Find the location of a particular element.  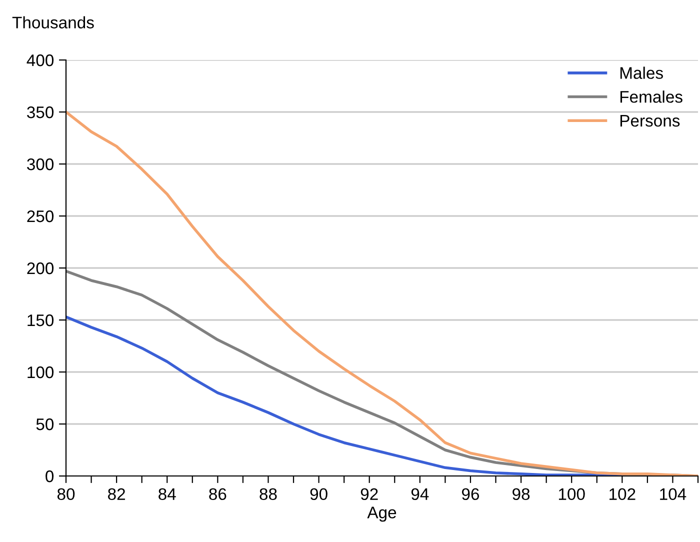

y-tick-label: 400 is located at coordinates (40, 60).